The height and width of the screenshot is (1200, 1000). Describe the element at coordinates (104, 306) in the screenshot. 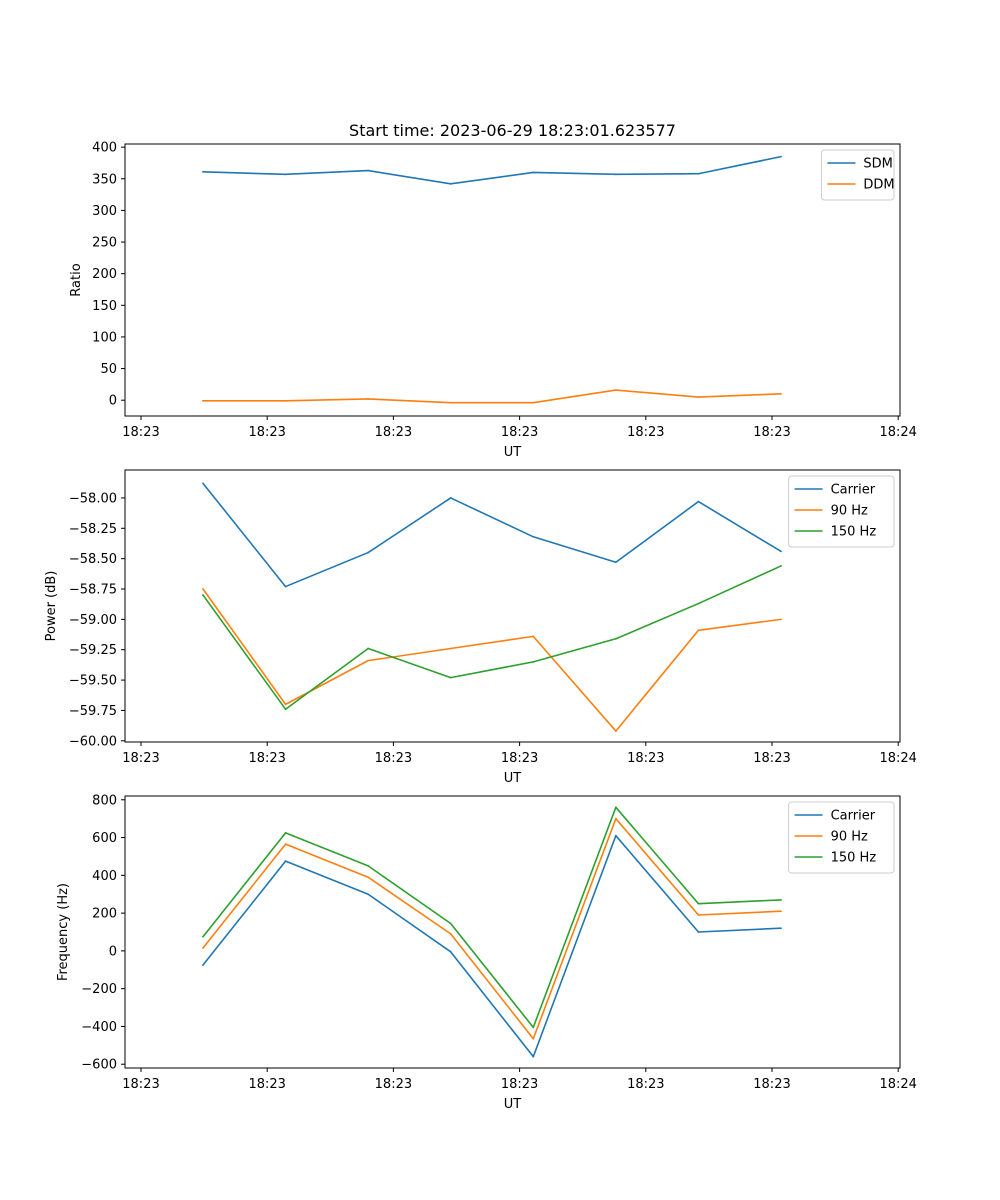

I see `y-tick-label: 150` at that location.